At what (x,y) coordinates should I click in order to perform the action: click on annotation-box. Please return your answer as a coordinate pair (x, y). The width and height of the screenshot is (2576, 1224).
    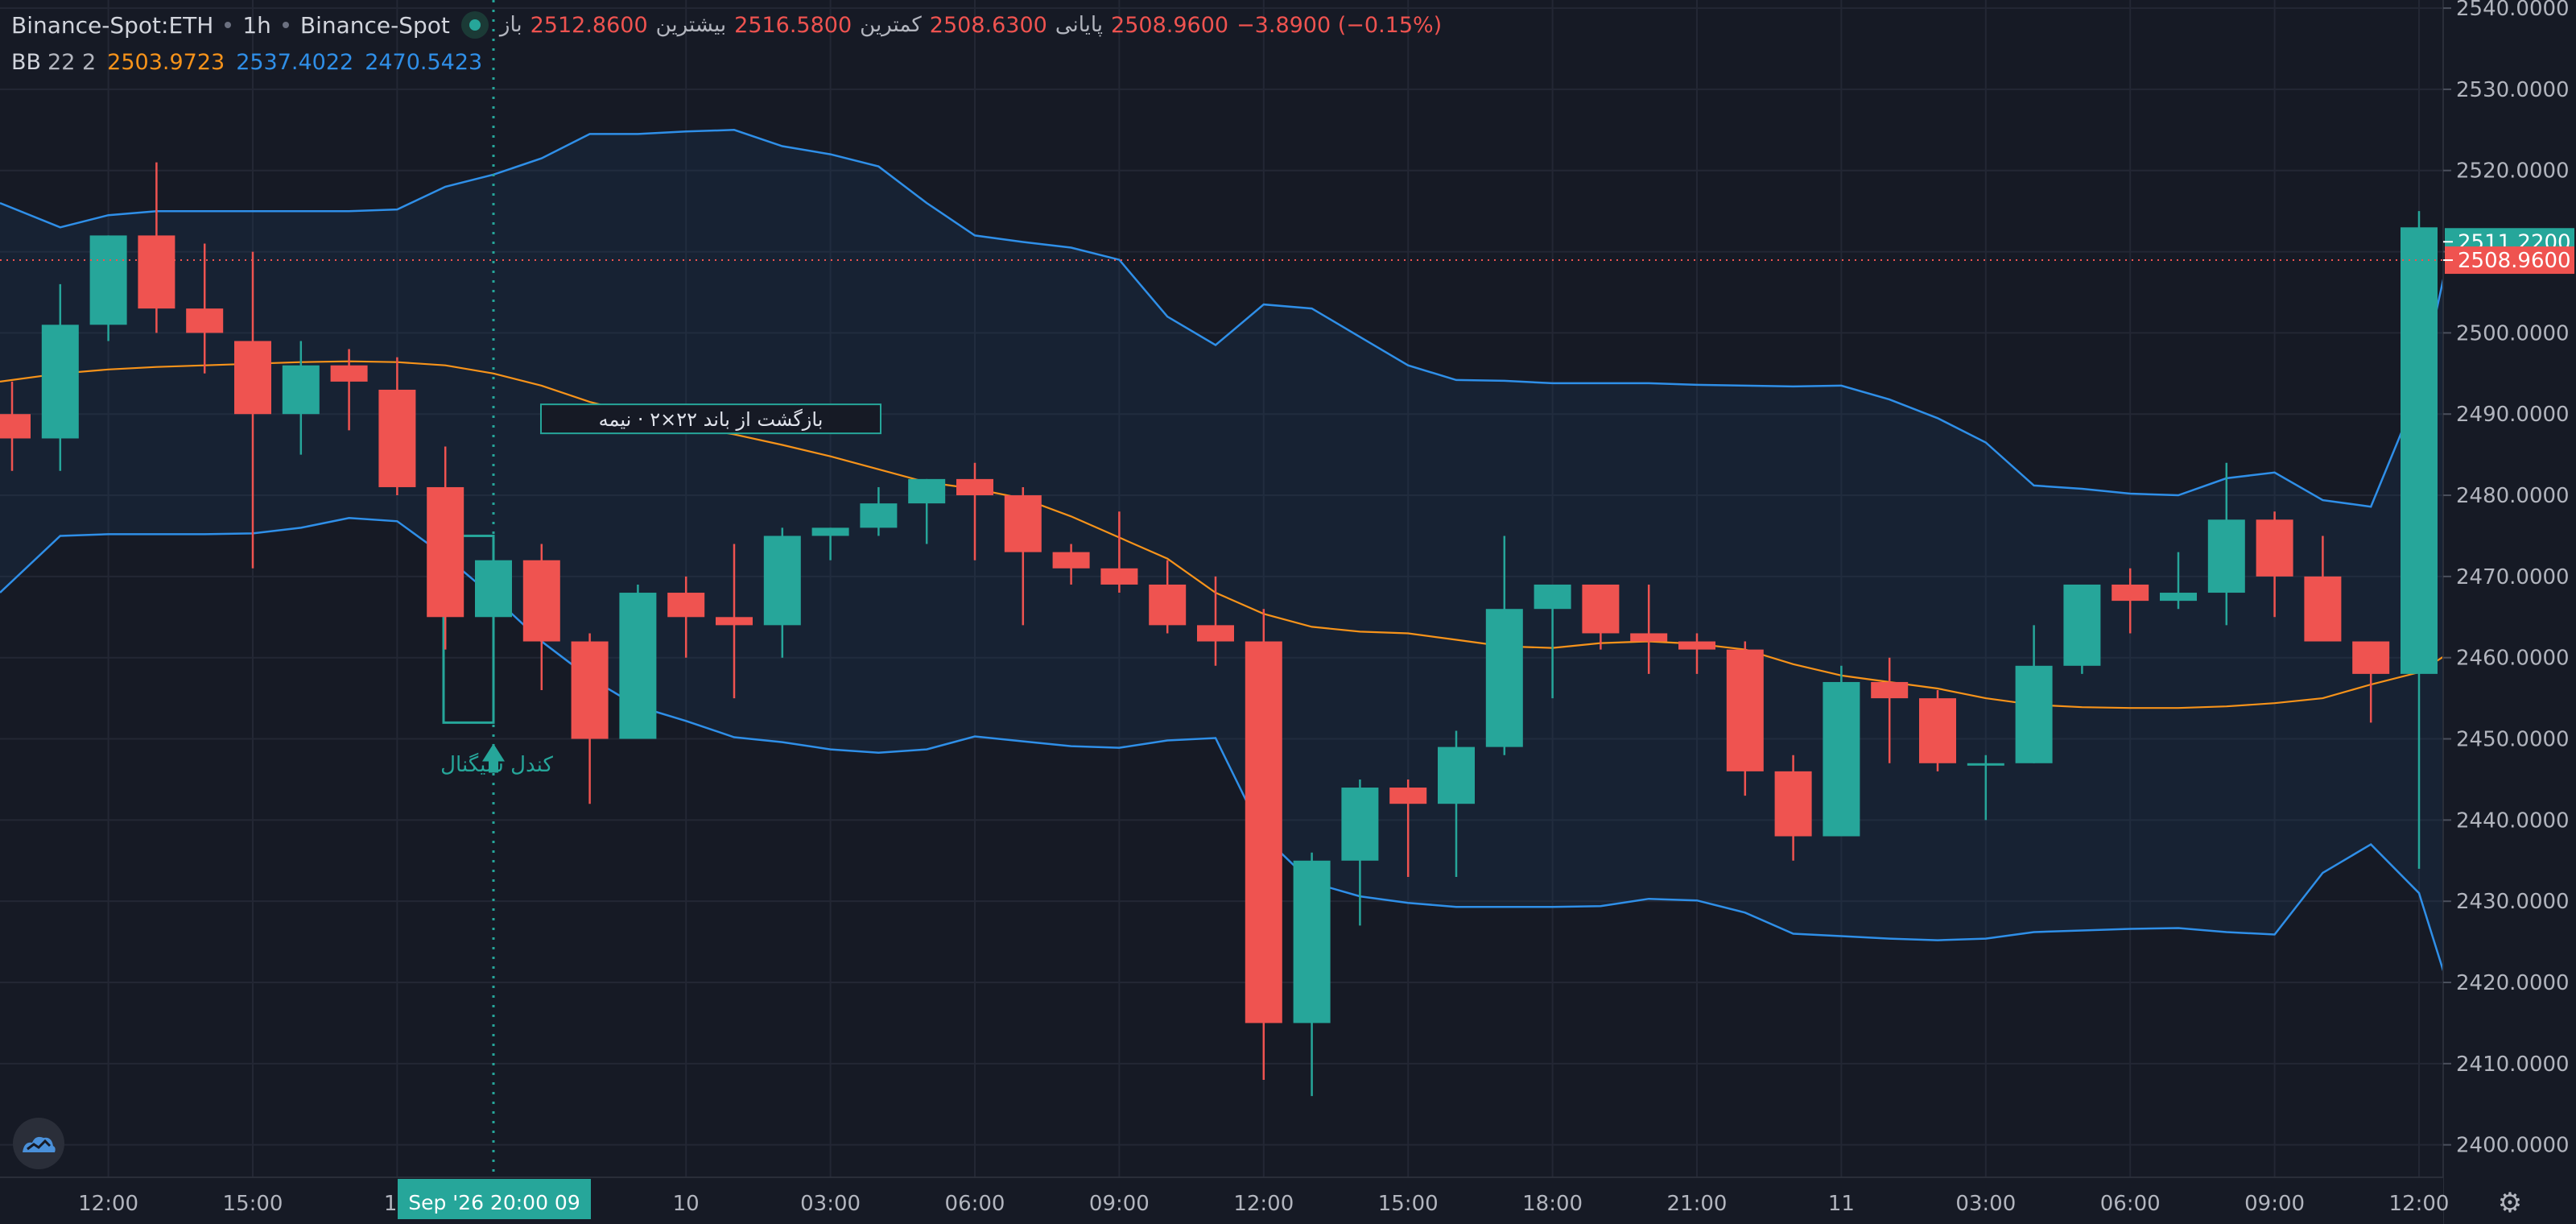
    Looking at the image, I should click on (710, 419).